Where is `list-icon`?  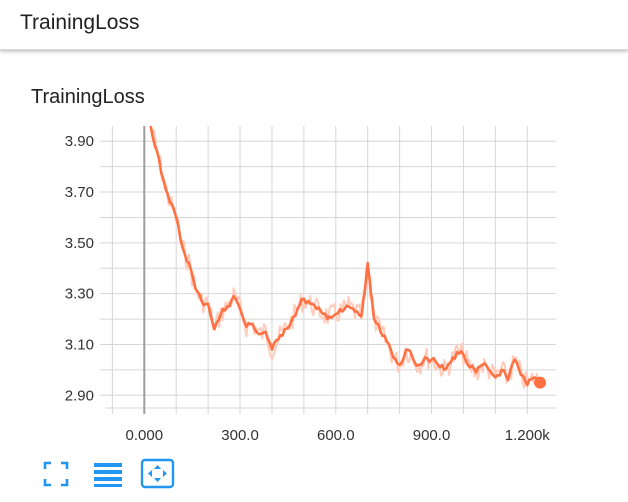
list-icon is located at coordinates (108, 475).